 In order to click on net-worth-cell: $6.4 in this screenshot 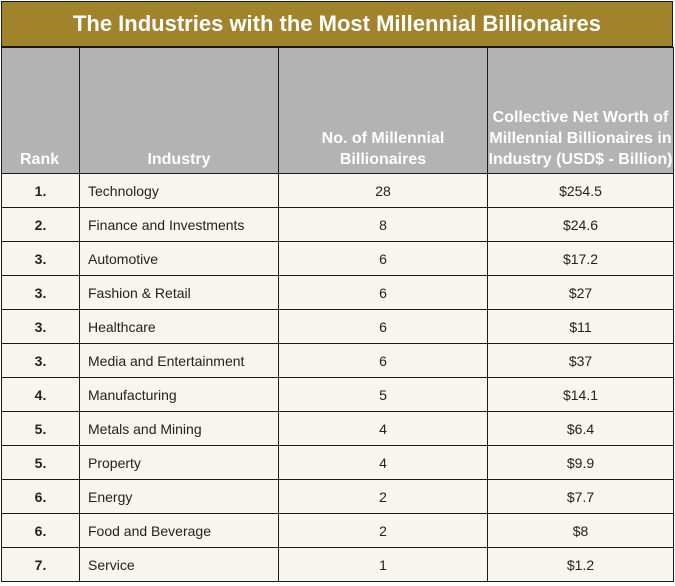, I will do `click(580, 428)`.